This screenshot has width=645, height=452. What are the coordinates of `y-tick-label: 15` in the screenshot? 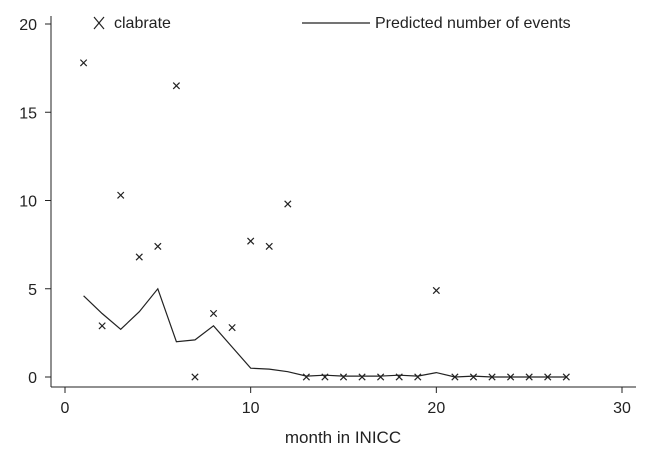 It's located at (28, 113).